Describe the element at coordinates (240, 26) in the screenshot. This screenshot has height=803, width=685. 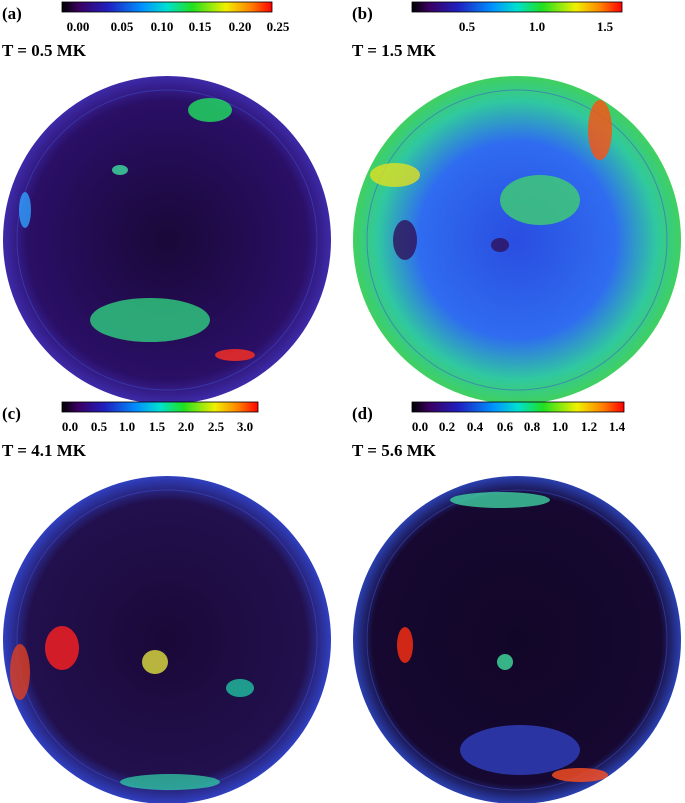
I see `colorbar-tick-label: 0.20` at that location.